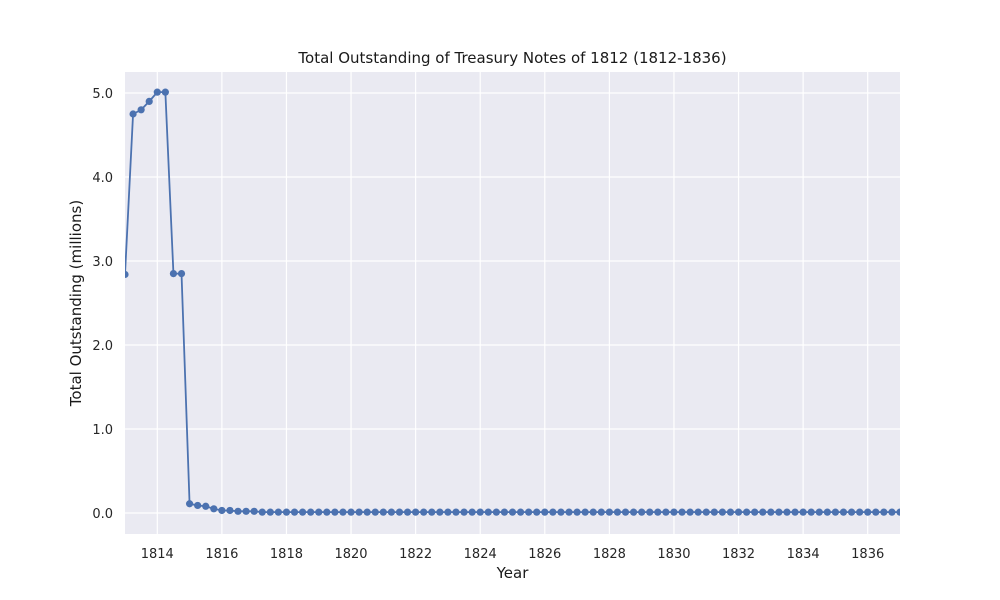 Image resolution: width=1000 pixels, height=600 pixels. What do you see at coordinates (480, 554) in the screenshot?
I see `x-tick-label: 1824` at bounding box center [480, 554].